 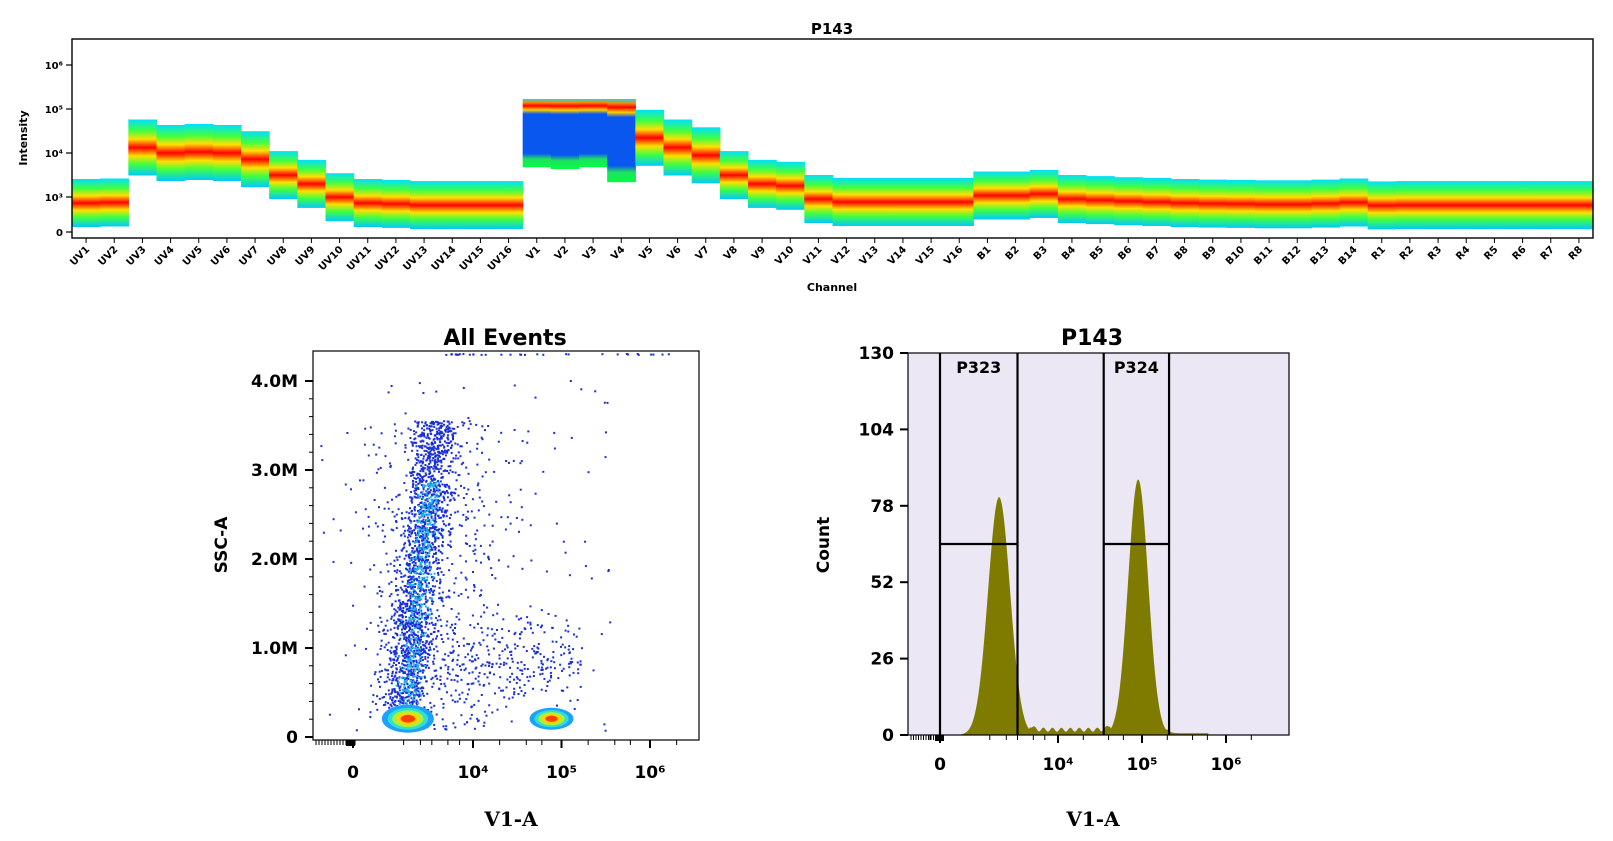 I want to click on spectrum-y-tick-label: 10⁶, so click(x=54, y=66).